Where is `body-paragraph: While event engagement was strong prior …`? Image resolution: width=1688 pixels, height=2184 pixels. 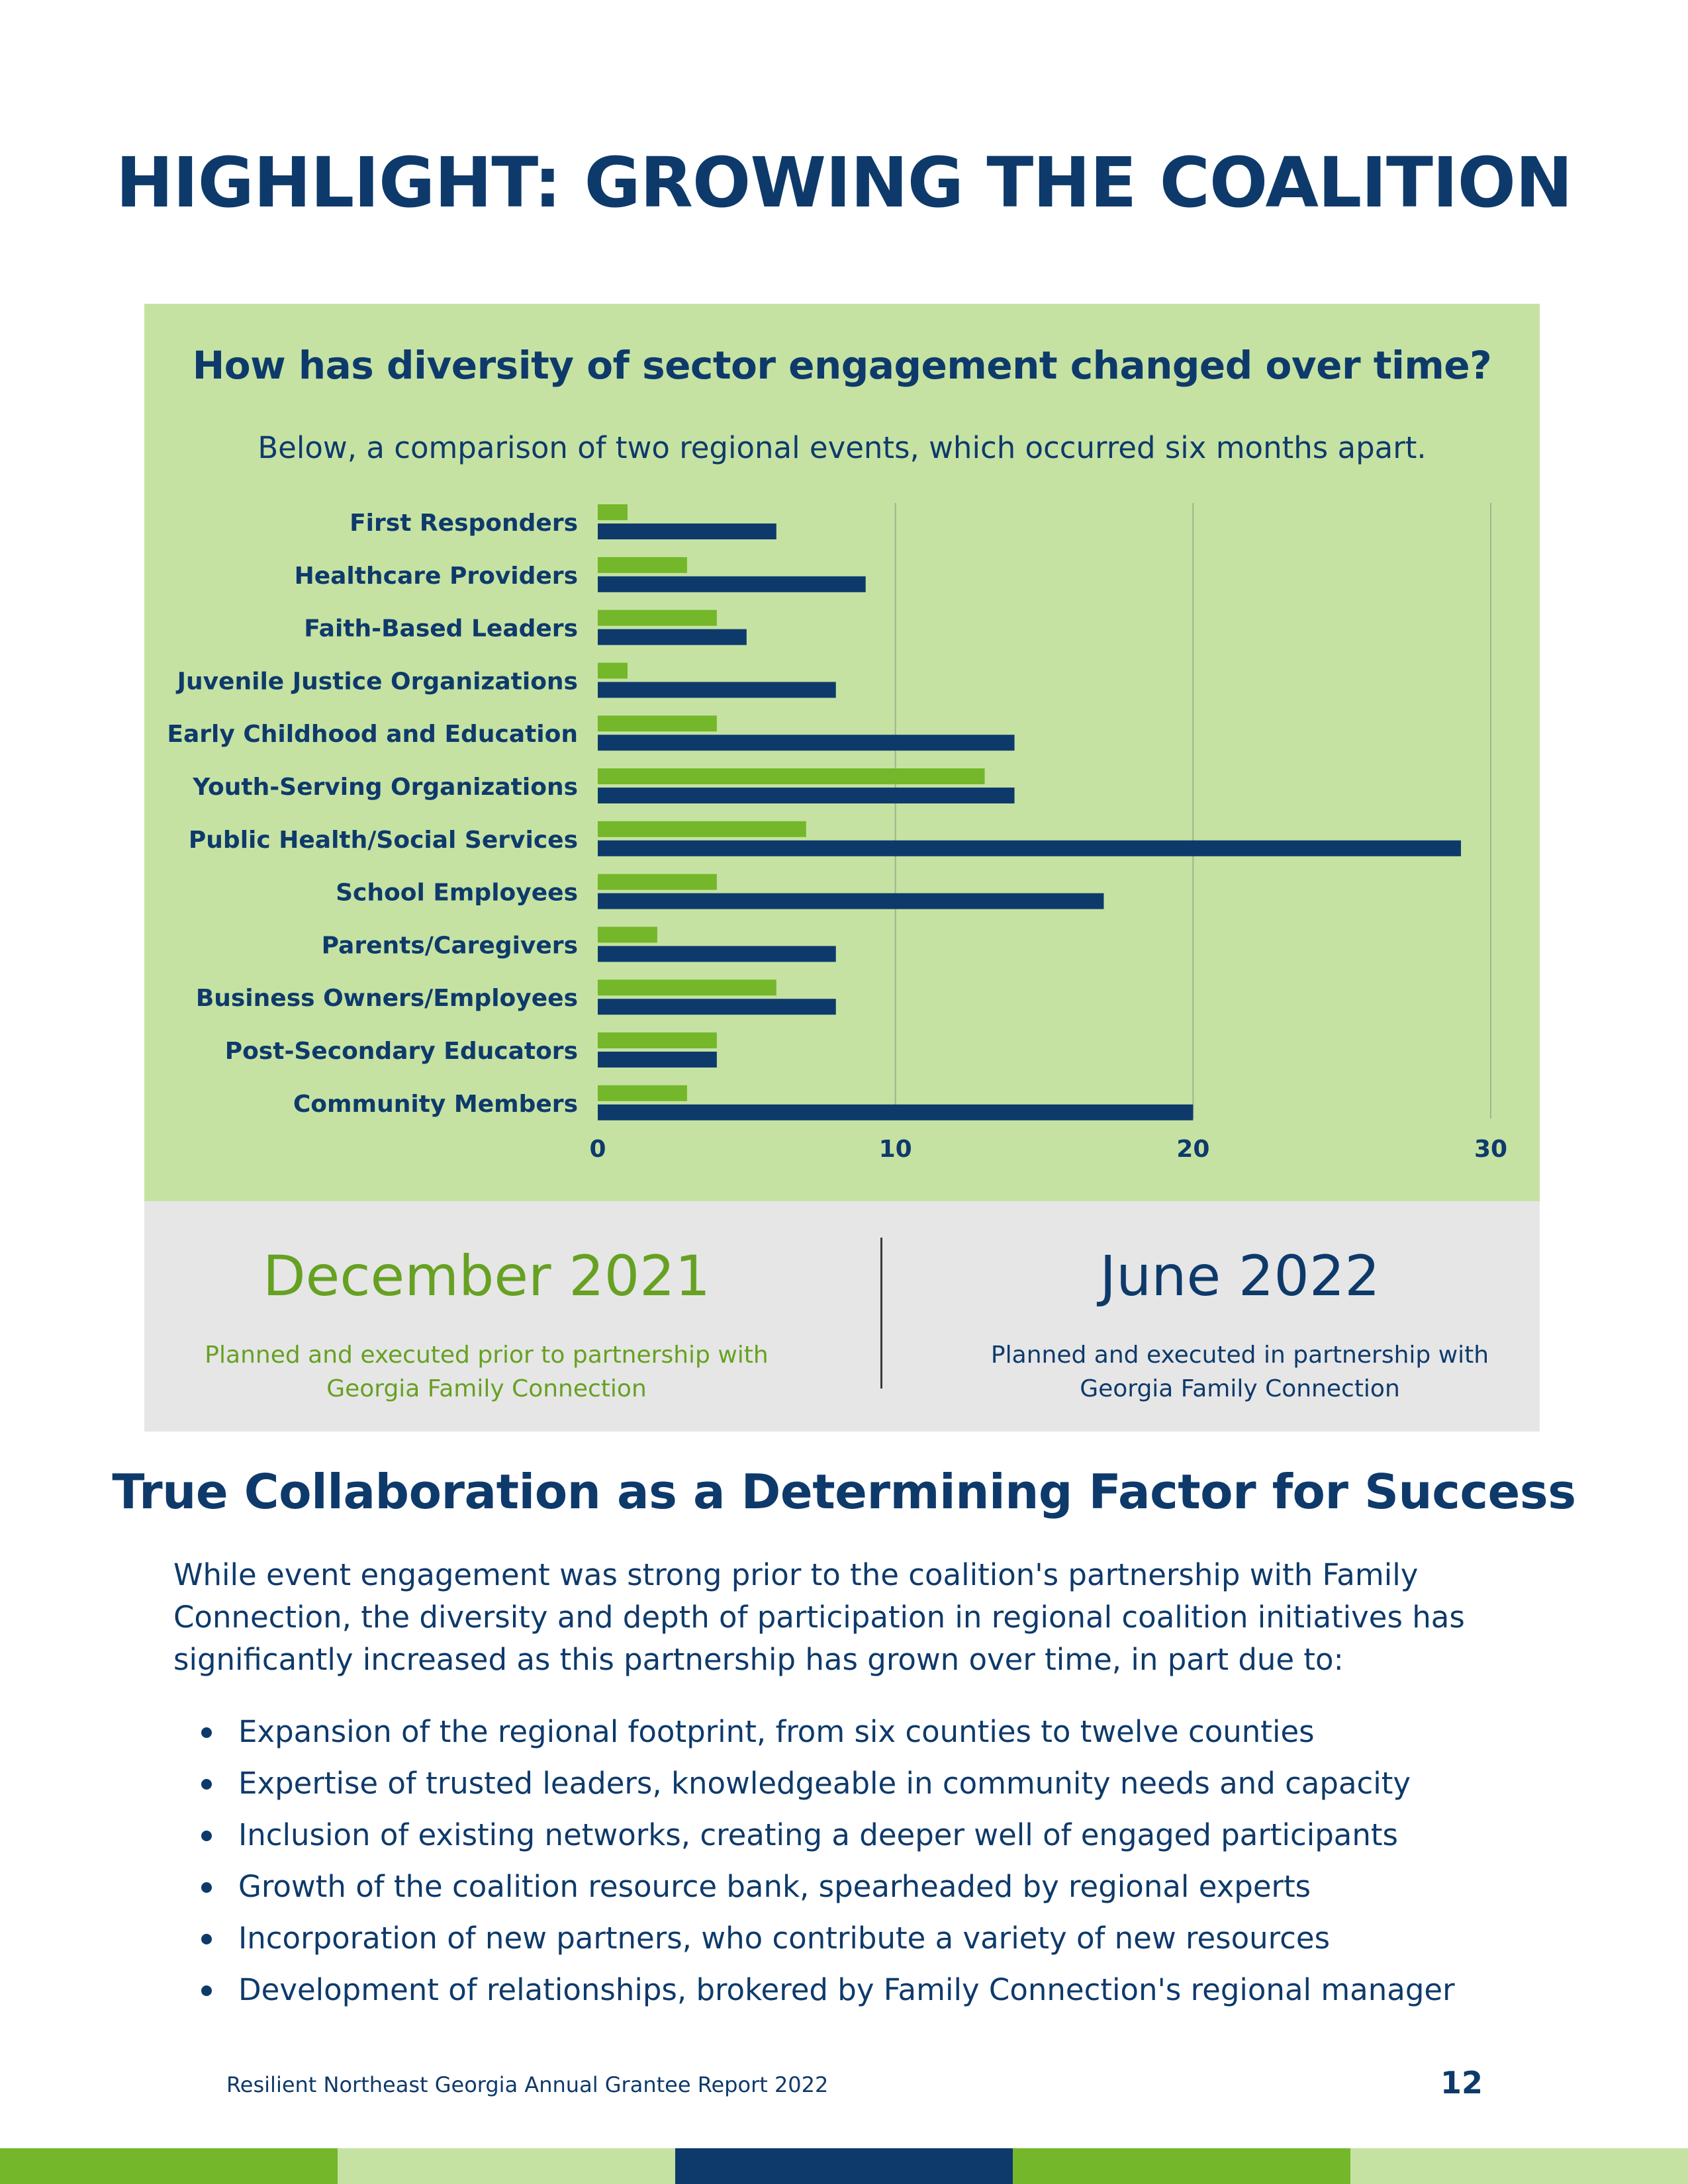 body-paragraph: While event engagement was strong prior … is located at coordinates (819, 1617).